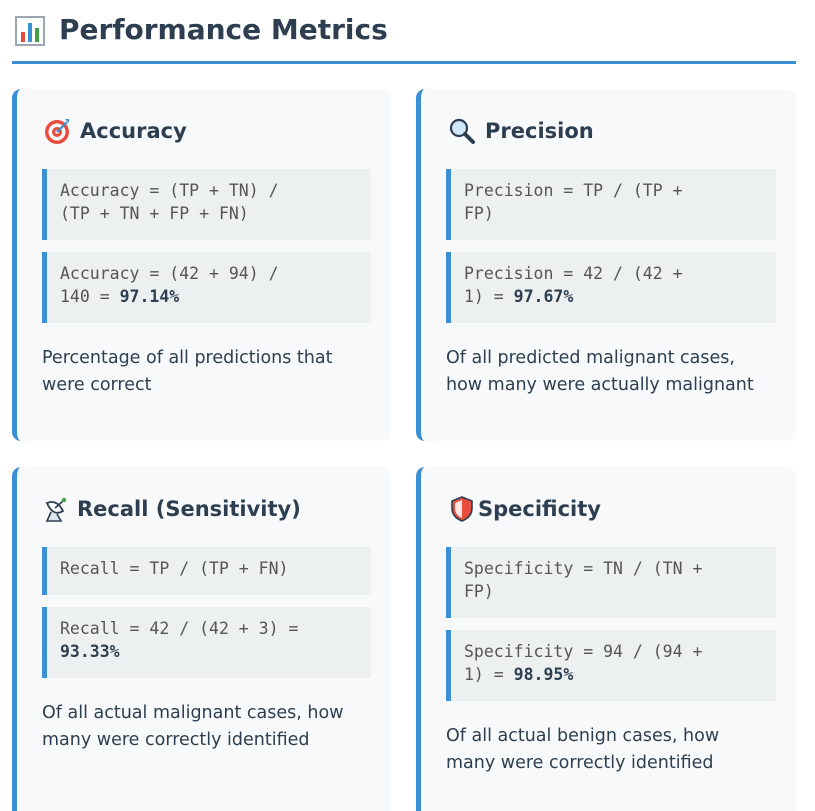  What do you see at coordinates (169, 190) in the screenshot?
I see `formula-line: Accuracy = (TP + TN) /` at bounding box center [169, 190].